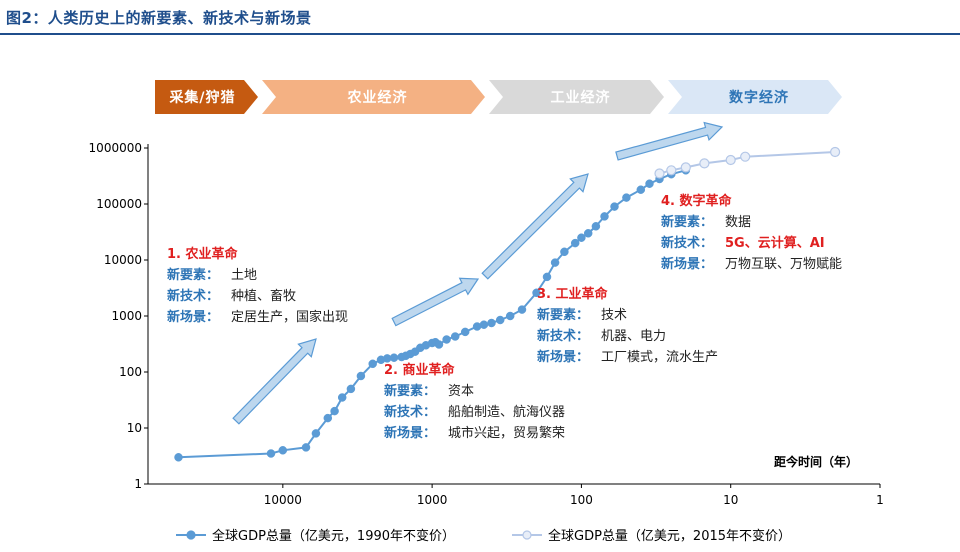 This screenshot has width=960, height=552. I want to click on annotation-title: 3. 工业革命, so click(573, 294).